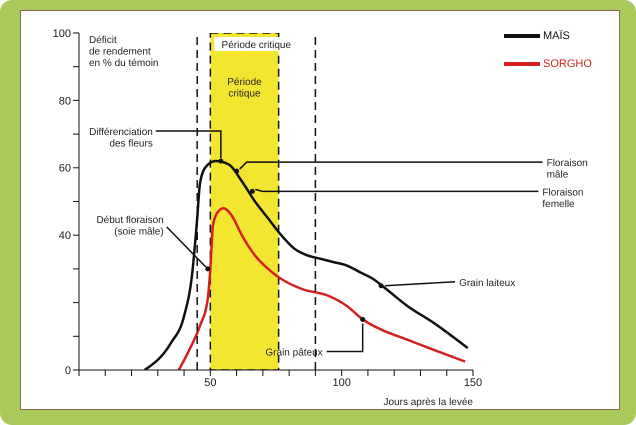 The image size is (636, 425). I want to click on y-axis-title: Déficit de rendement en % du témoin, so click(123, 52).